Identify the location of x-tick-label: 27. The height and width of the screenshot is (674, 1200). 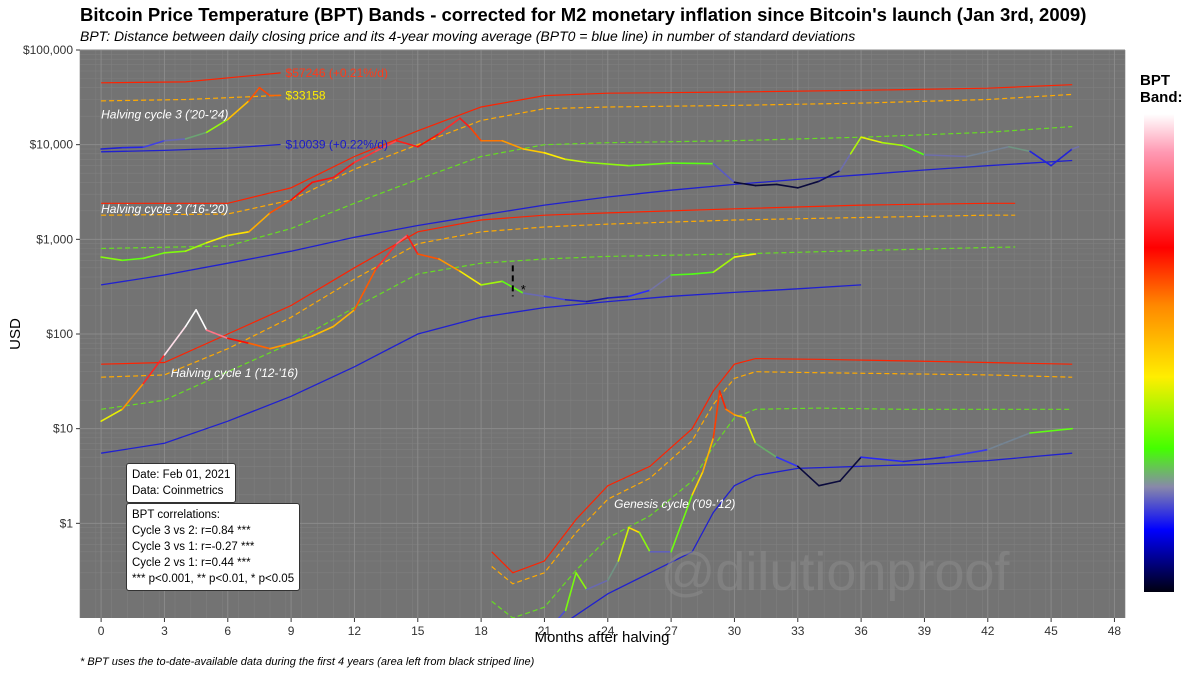
(671, 631).